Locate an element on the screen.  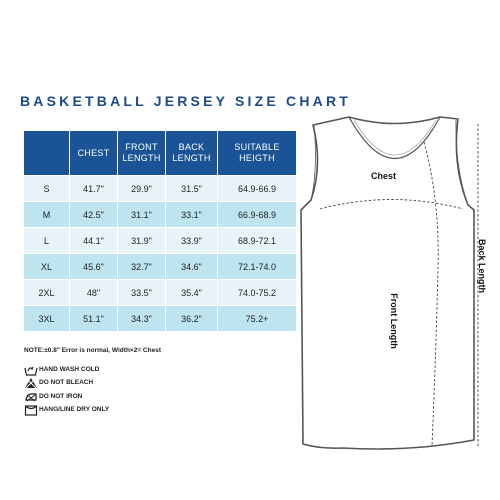
jersey-armhole-right is located at coordinates (462, 162).